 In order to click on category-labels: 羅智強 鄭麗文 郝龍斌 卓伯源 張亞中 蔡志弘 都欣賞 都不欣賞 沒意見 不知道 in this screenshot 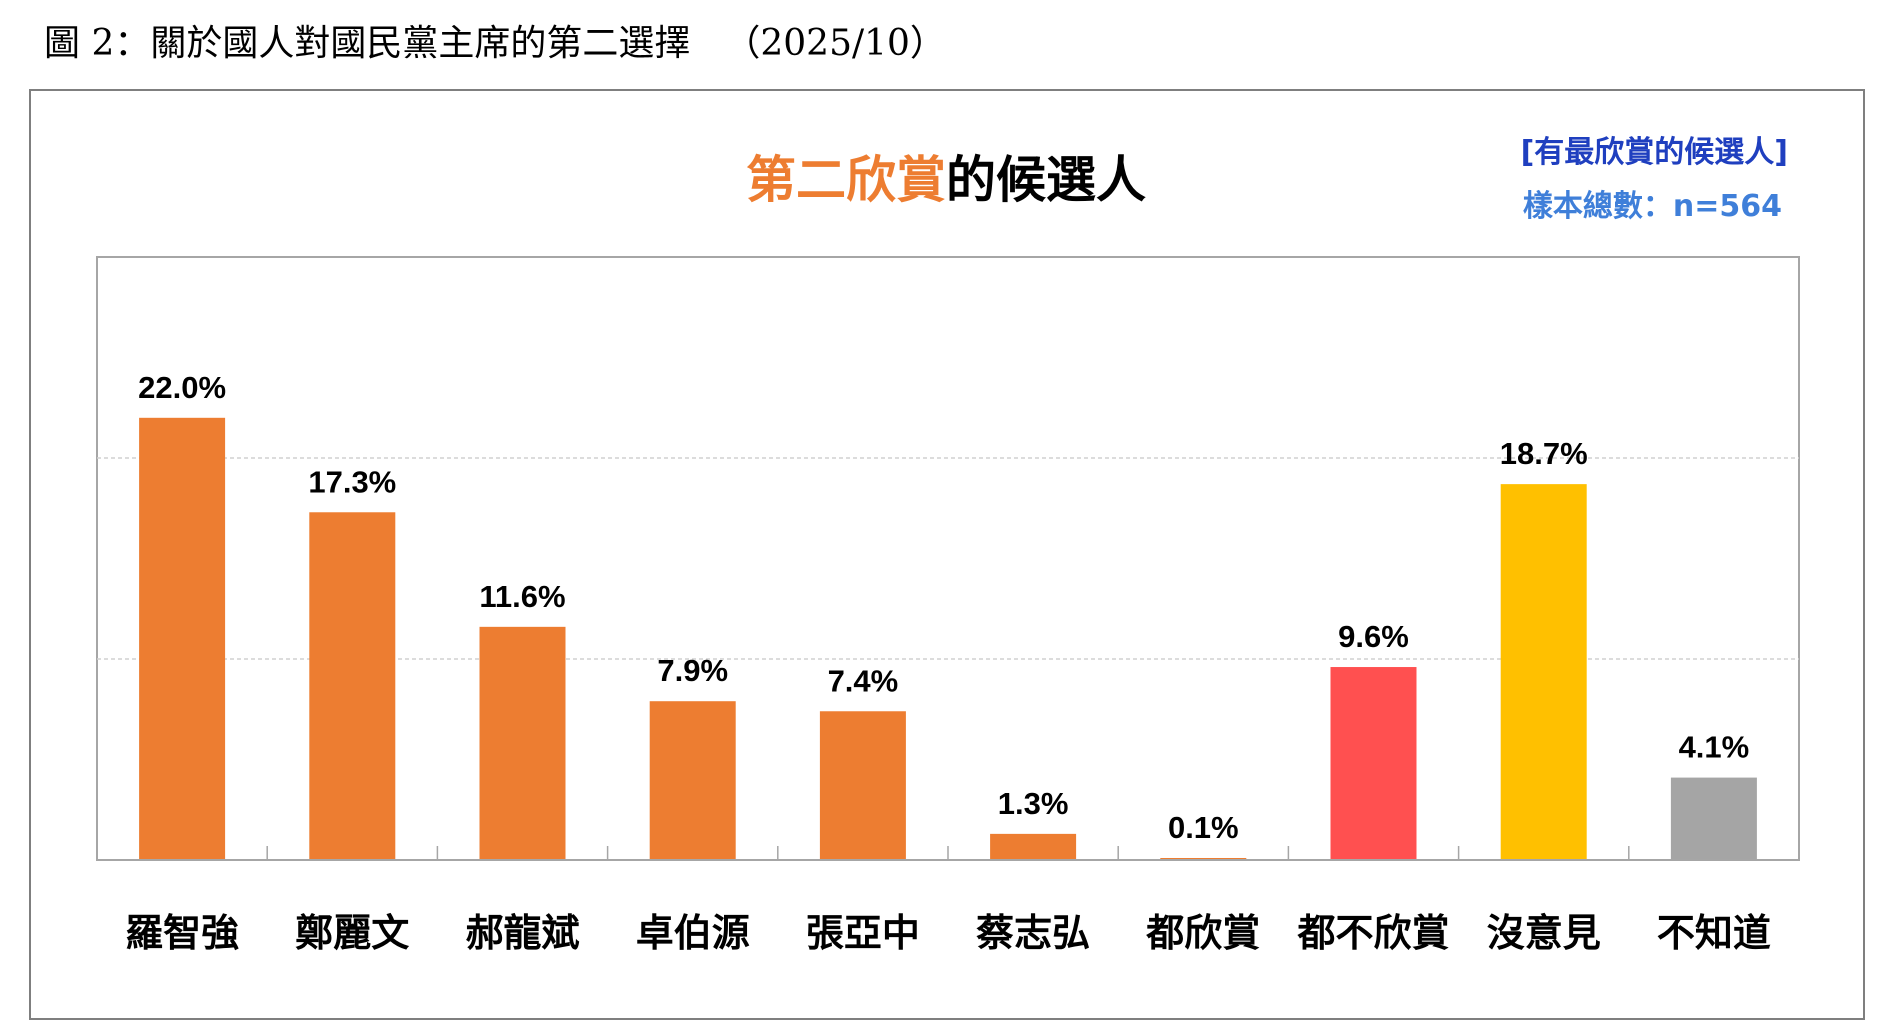, I will do `click(948, 933)`.